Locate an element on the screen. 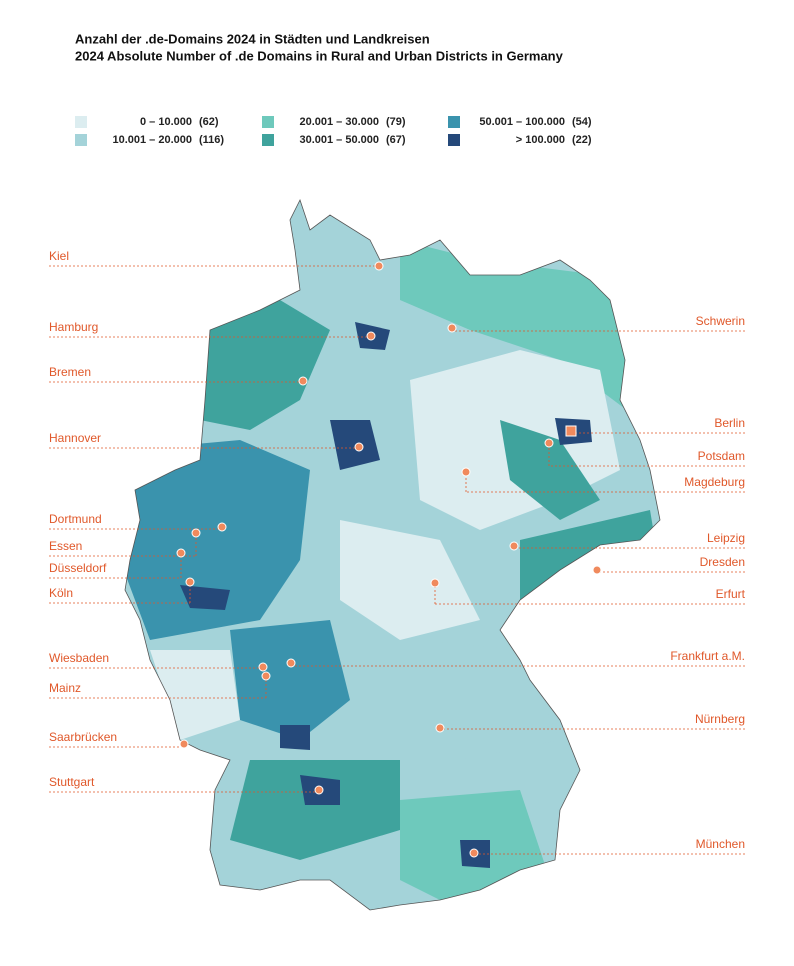  legend-count: (62) is located at coordinates (209, 122).